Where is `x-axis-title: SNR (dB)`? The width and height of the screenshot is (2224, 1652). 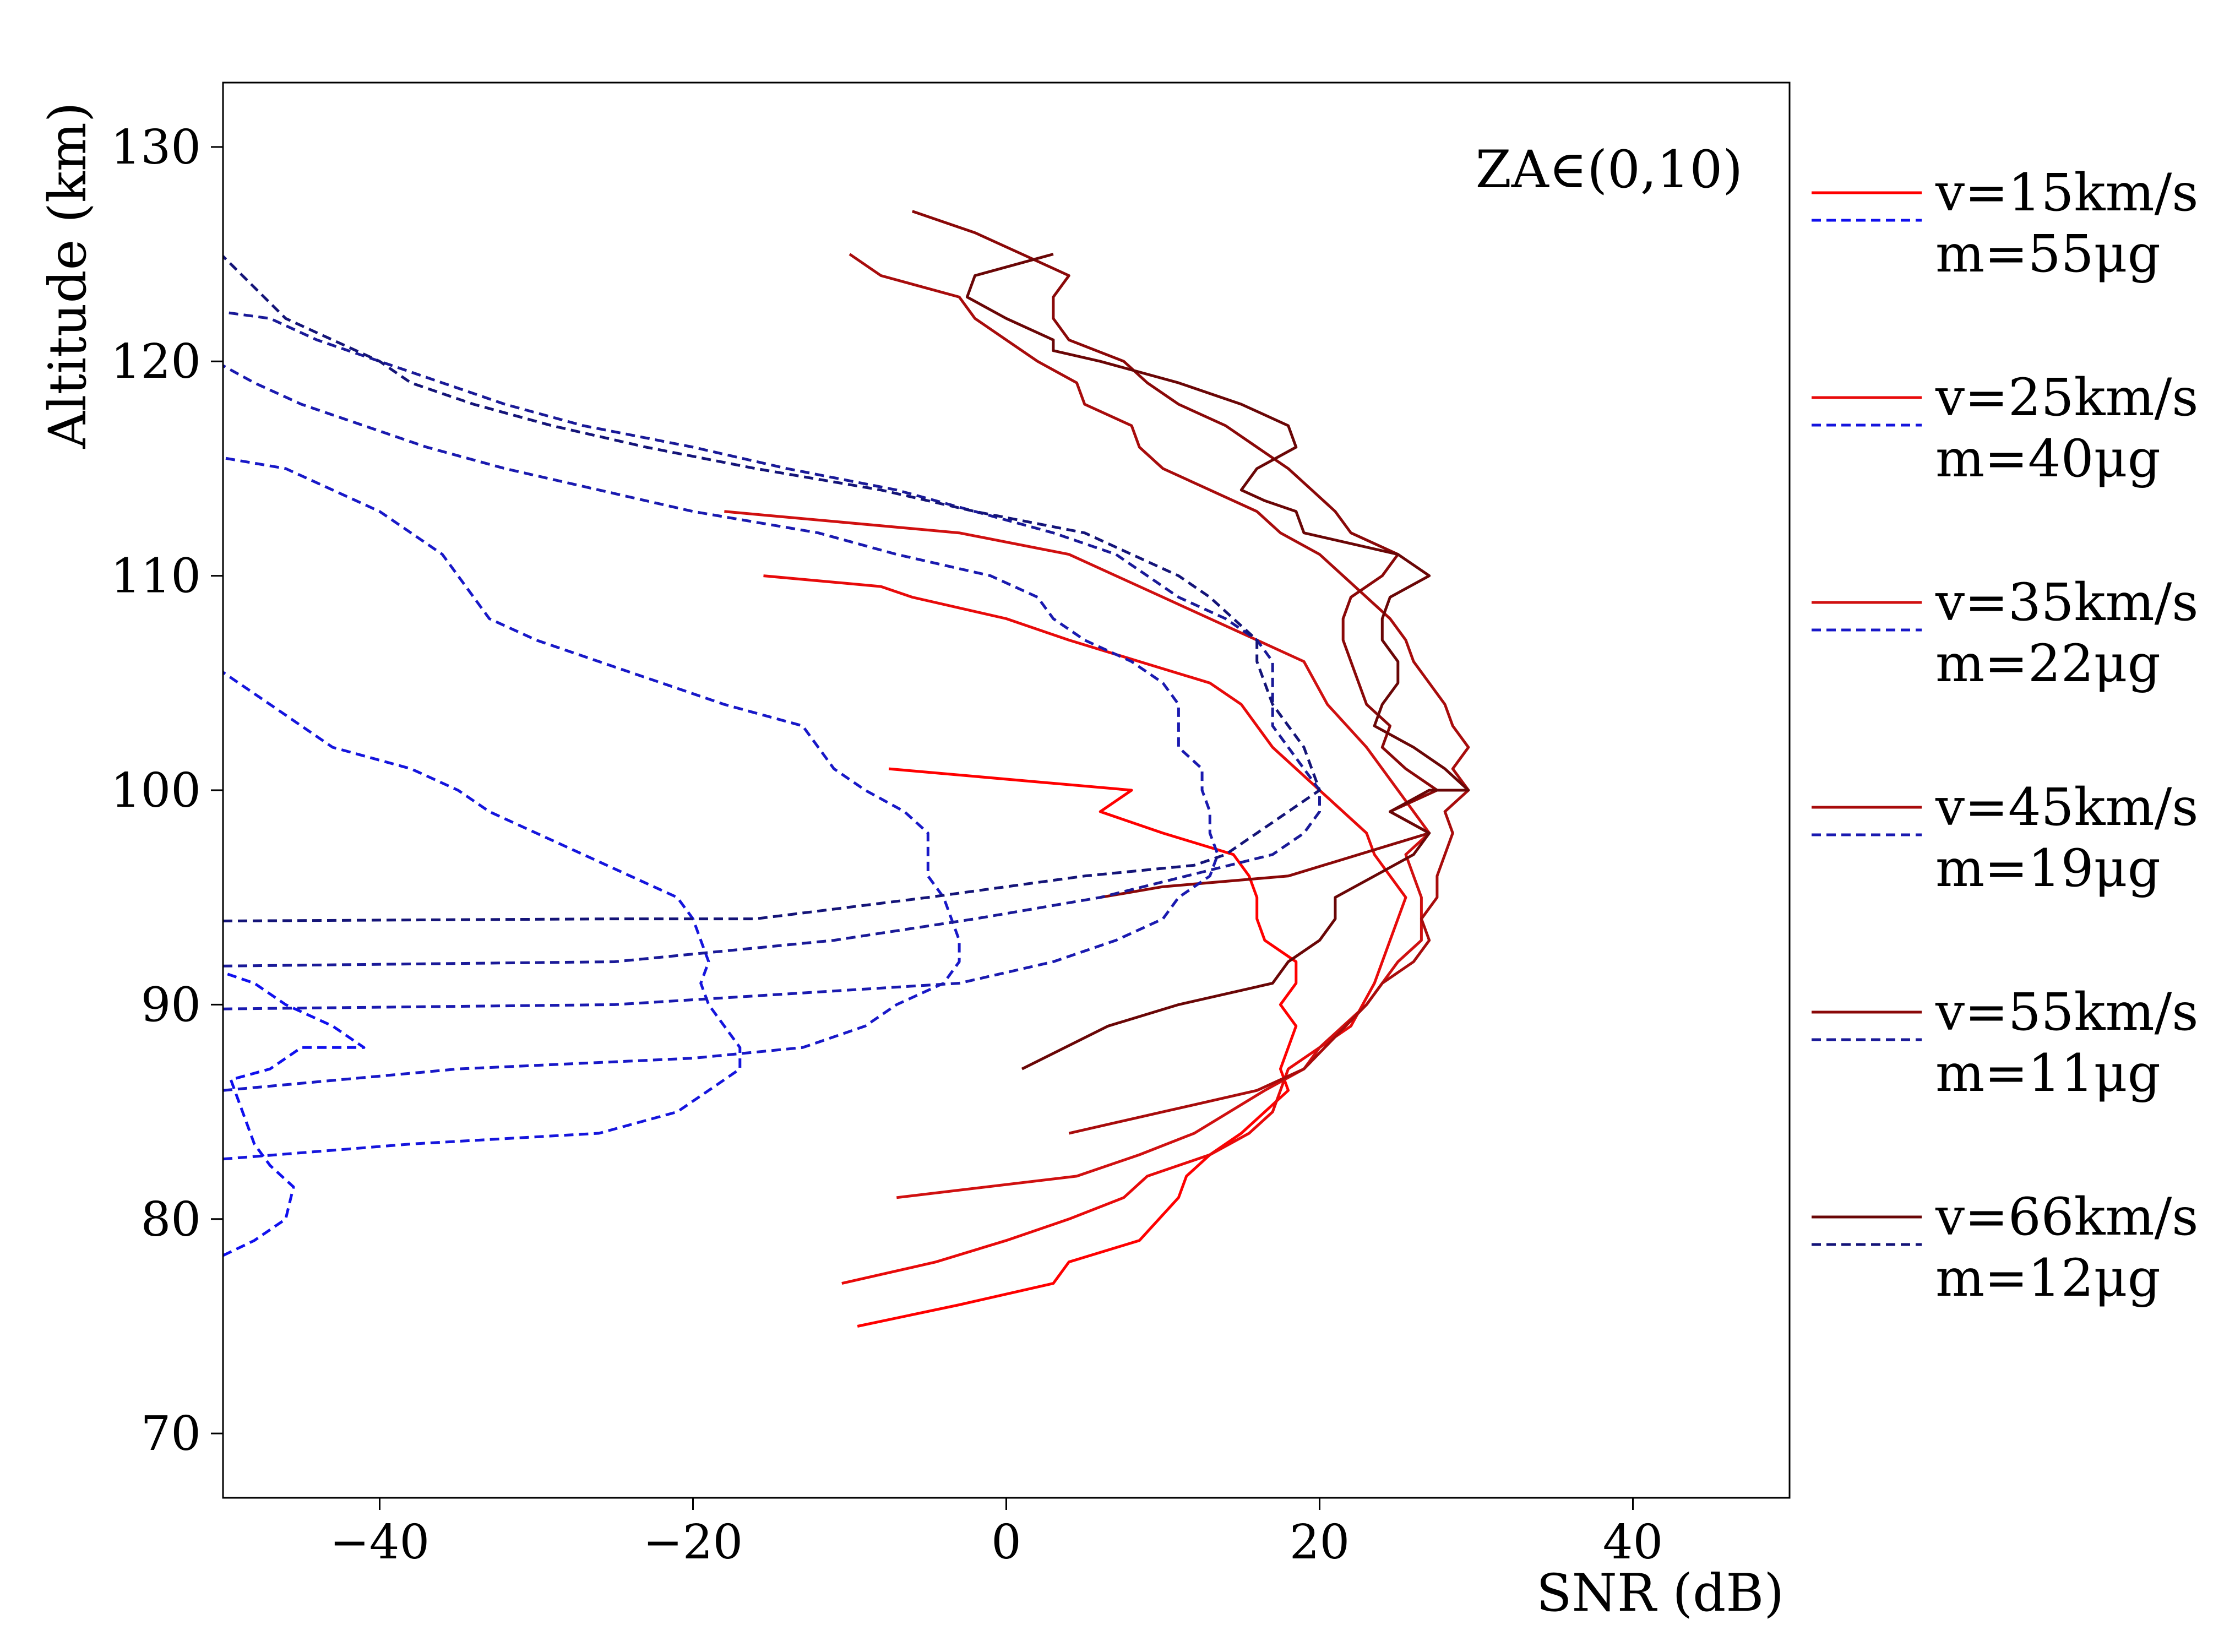
x-axis-title: SNR (dB) is located at coordinates (1660, 1593).